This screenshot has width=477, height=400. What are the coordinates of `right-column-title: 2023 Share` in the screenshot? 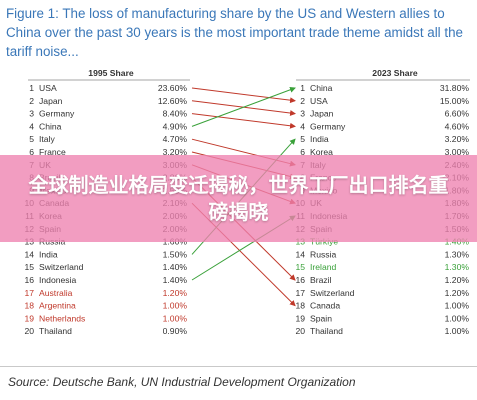 It's located at (395, 73).